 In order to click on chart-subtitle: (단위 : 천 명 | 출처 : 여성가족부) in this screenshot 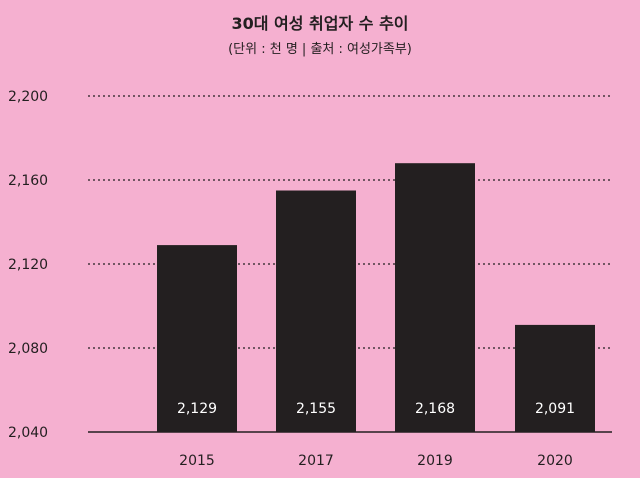, I will do `click(320, 49)`.